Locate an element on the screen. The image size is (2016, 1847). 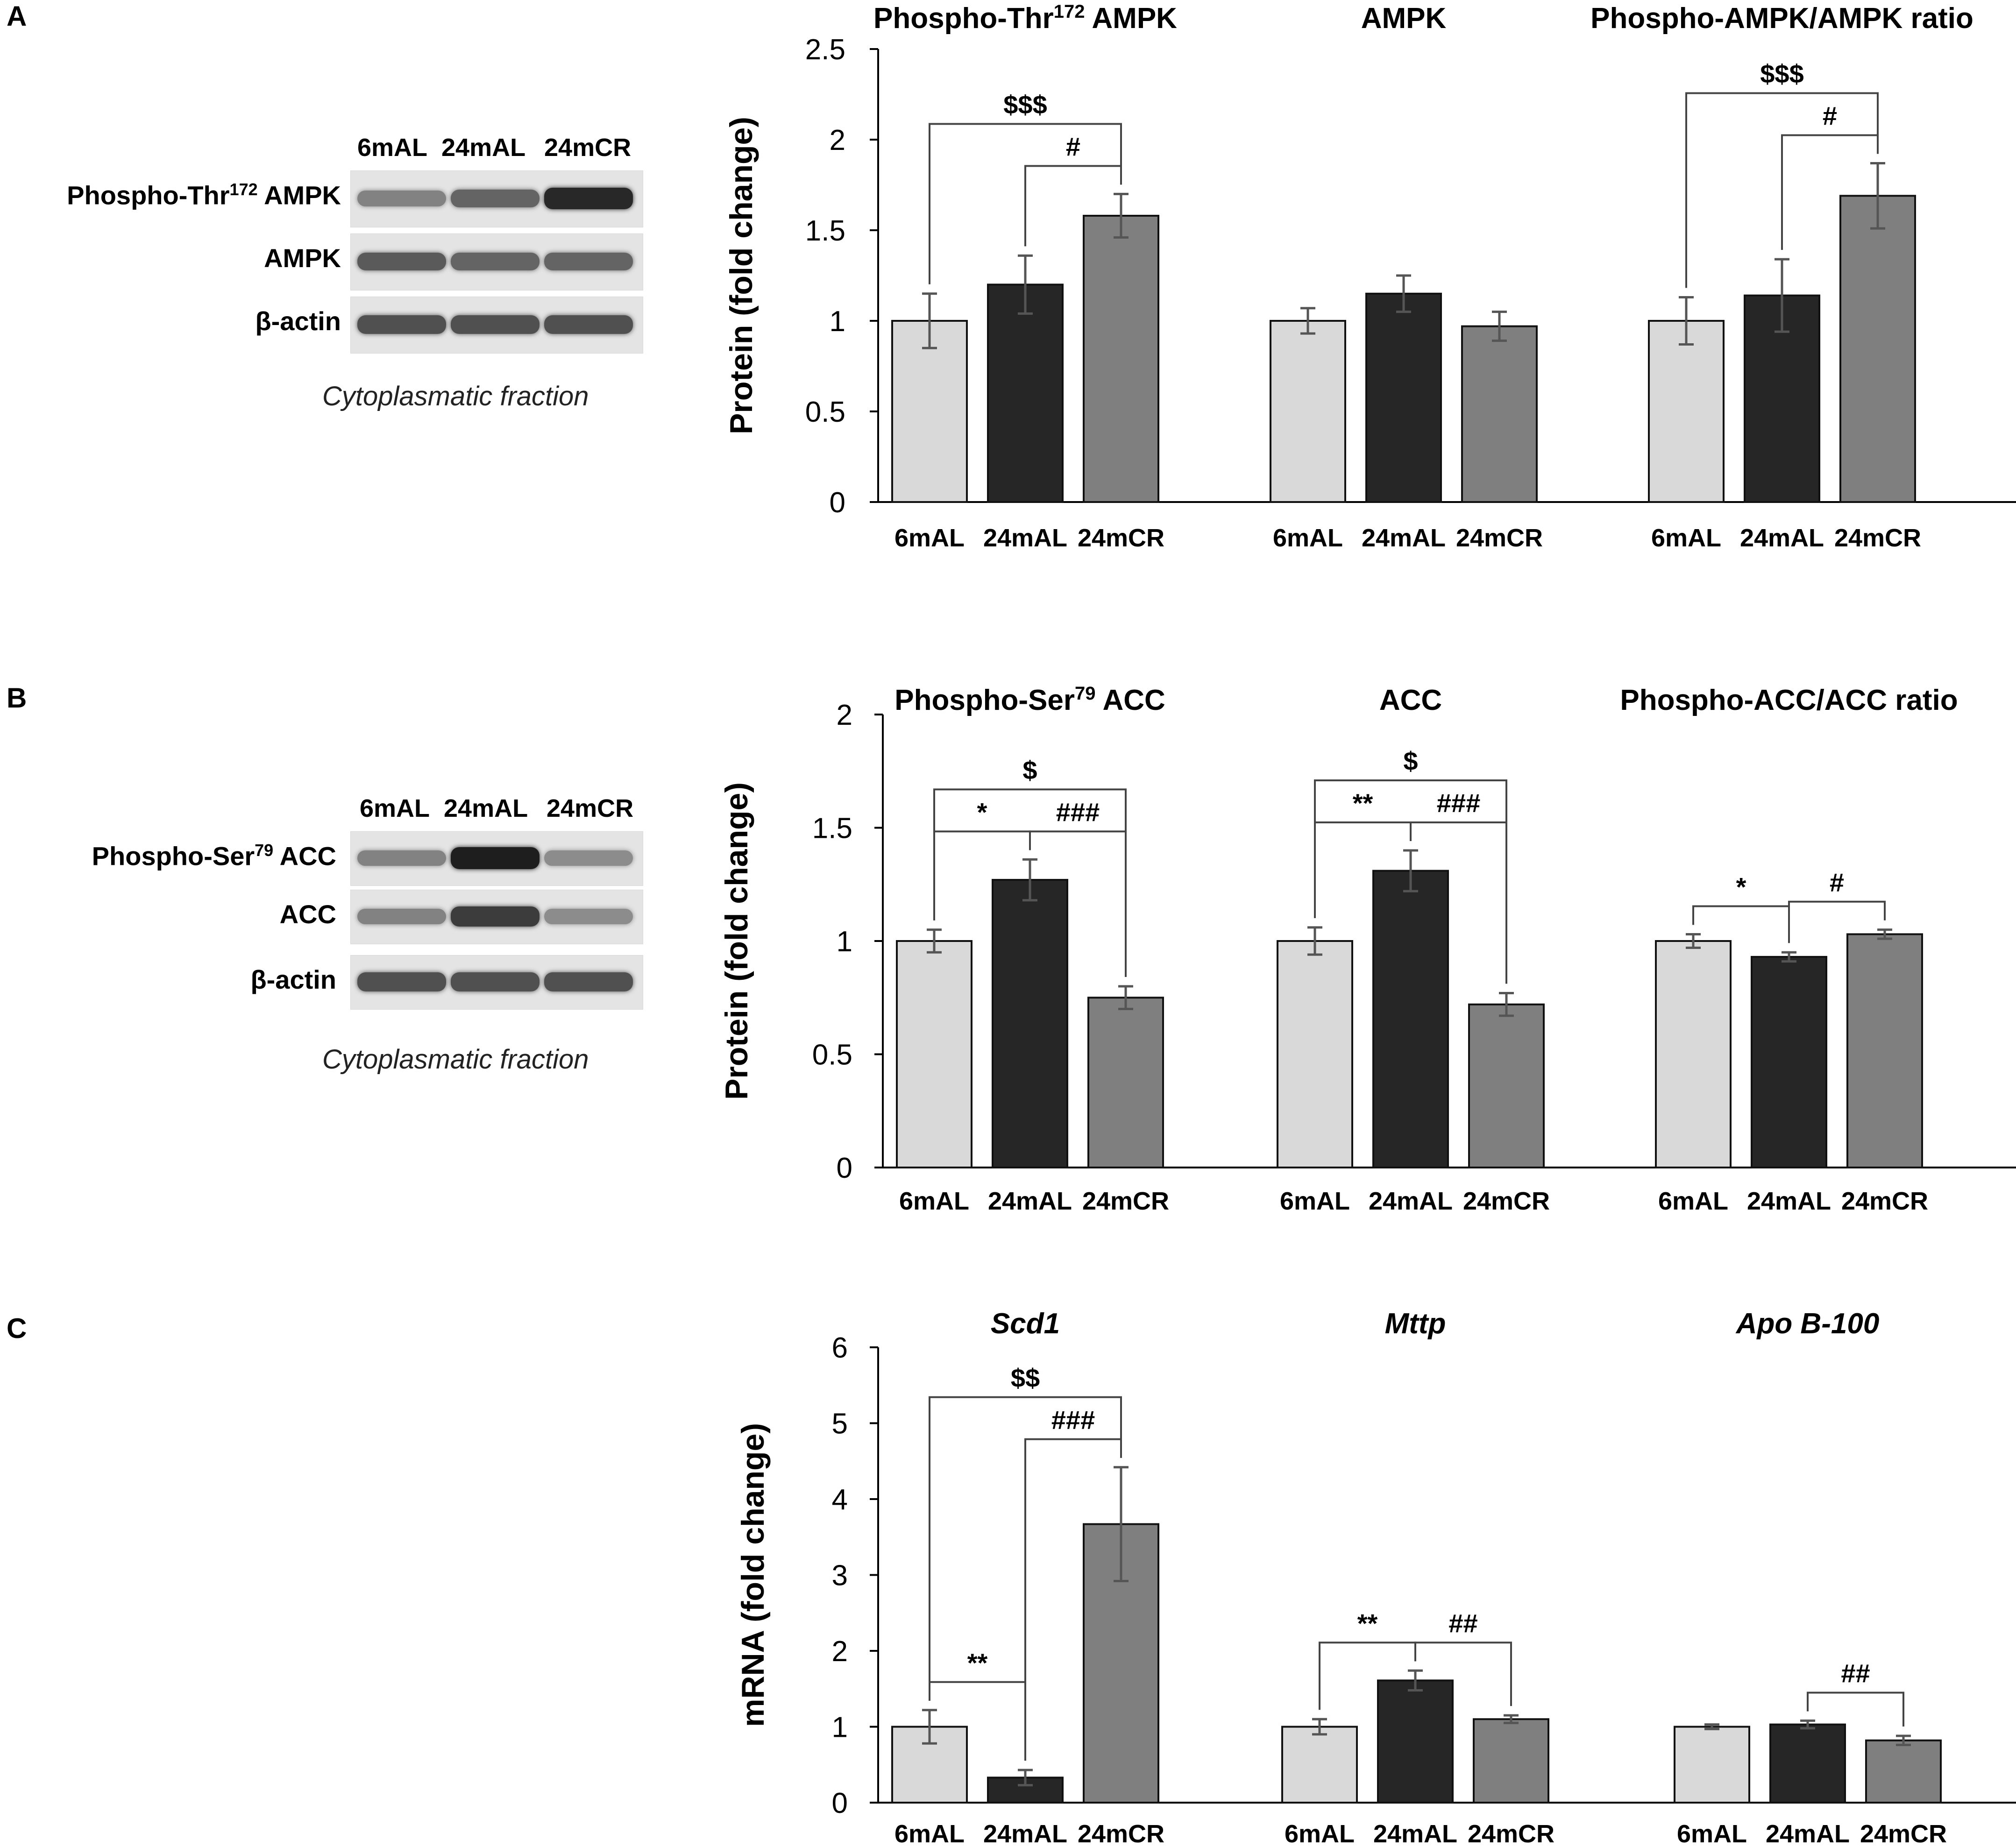
group-title: Apo B-100 is located at coordinates (1807, 1324).